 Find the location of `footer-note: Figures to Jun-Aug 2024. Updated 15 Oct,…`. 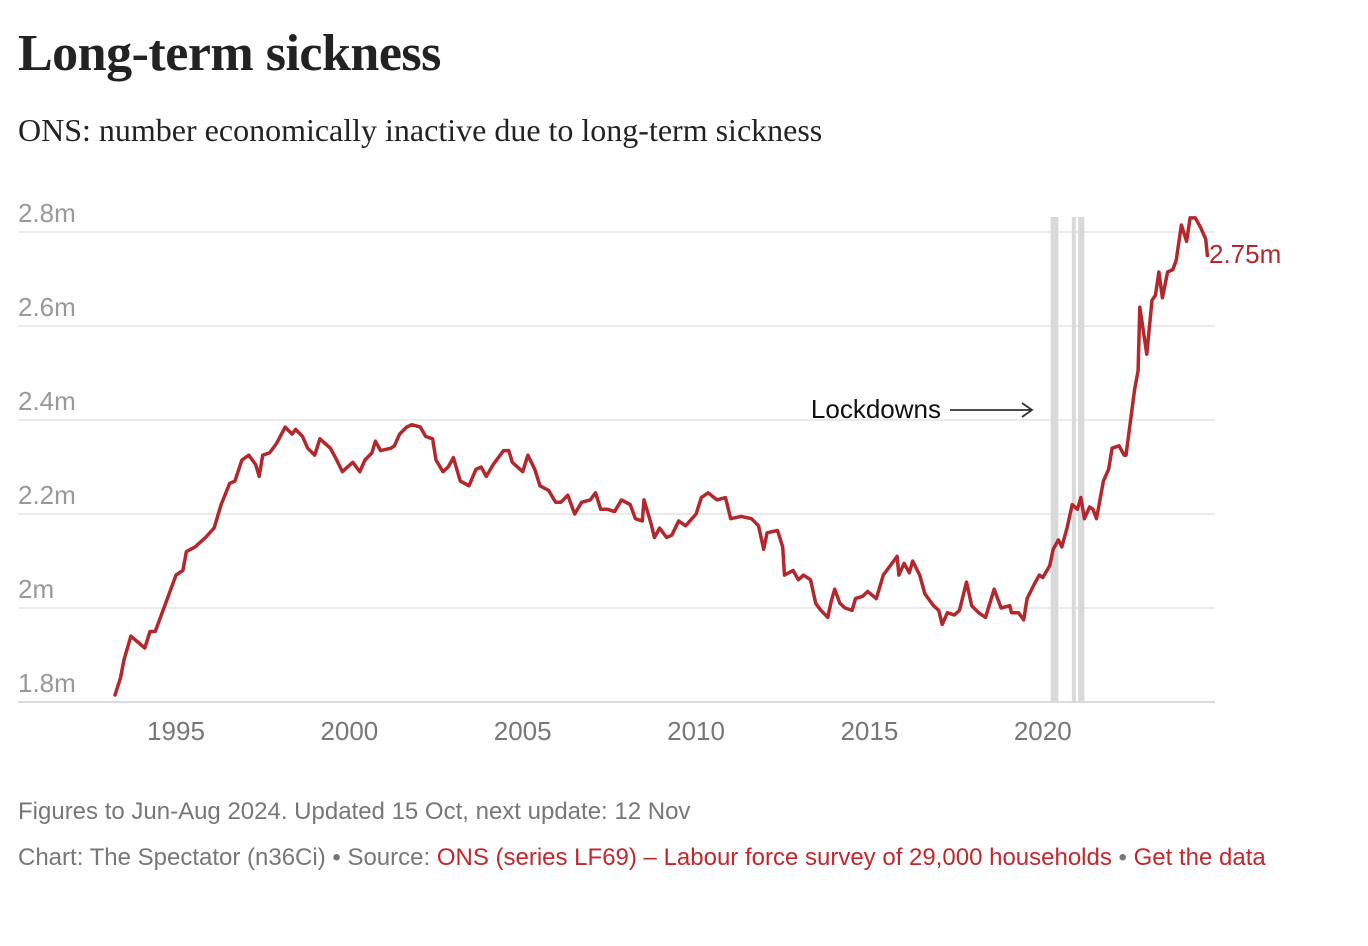

footer-note: Figures to Jun-Aug 2024. Updated 15 Oct,… is located at coordinates (354, 811).